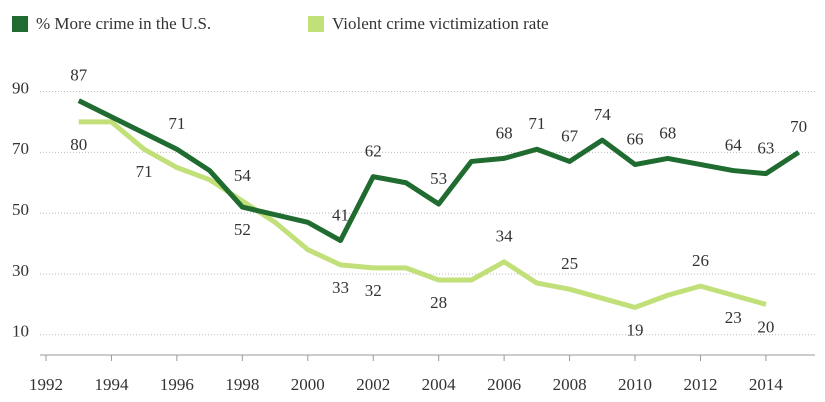 Image resolution: width=825 pixels, height=402 pixels. I want to click on data-label: 87, so click(79, 75).